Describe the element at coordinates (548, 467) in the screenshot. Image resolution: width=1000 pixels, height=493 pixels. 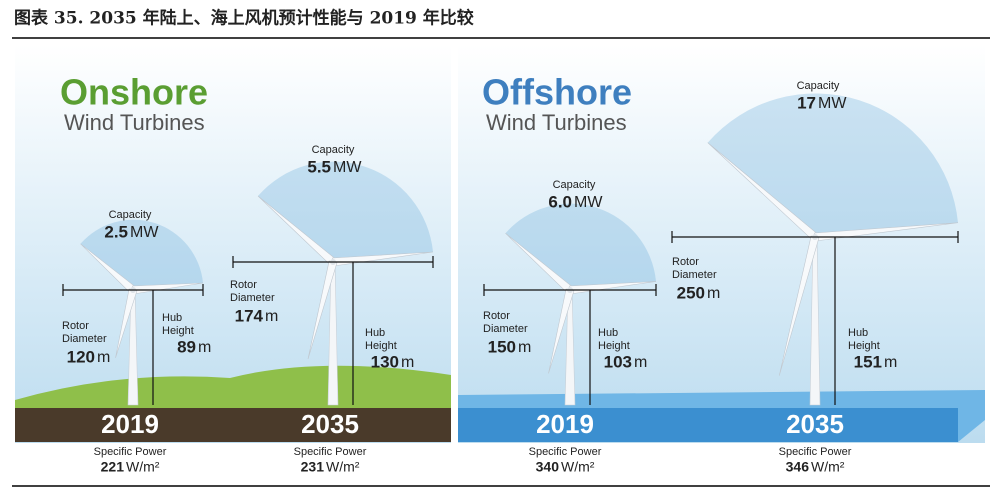
I see `power-value: 340` at that location.